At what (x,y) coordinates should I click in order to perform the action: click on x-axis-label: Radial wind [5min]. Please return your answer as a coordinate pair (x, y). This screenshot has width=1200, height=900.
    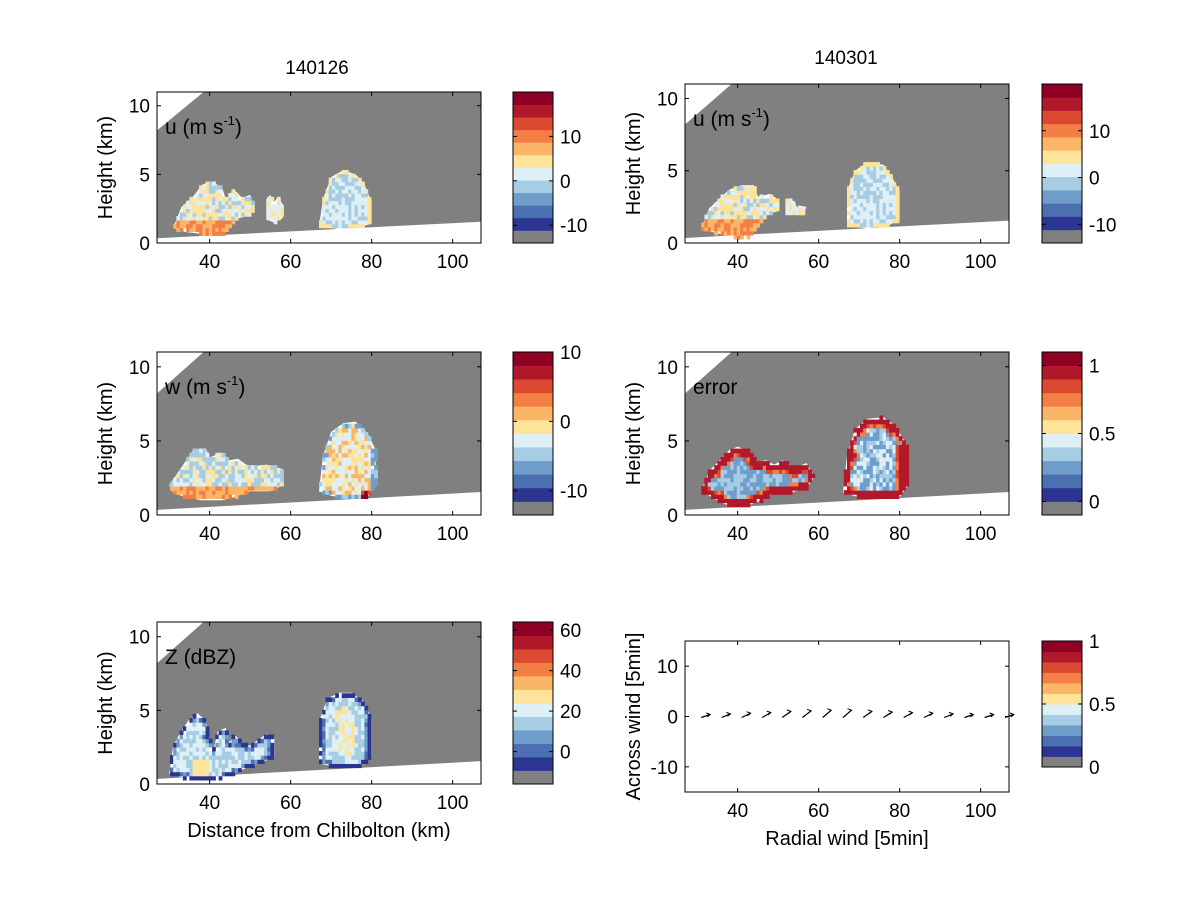
    Looking at the image, I should click on (846, 839).